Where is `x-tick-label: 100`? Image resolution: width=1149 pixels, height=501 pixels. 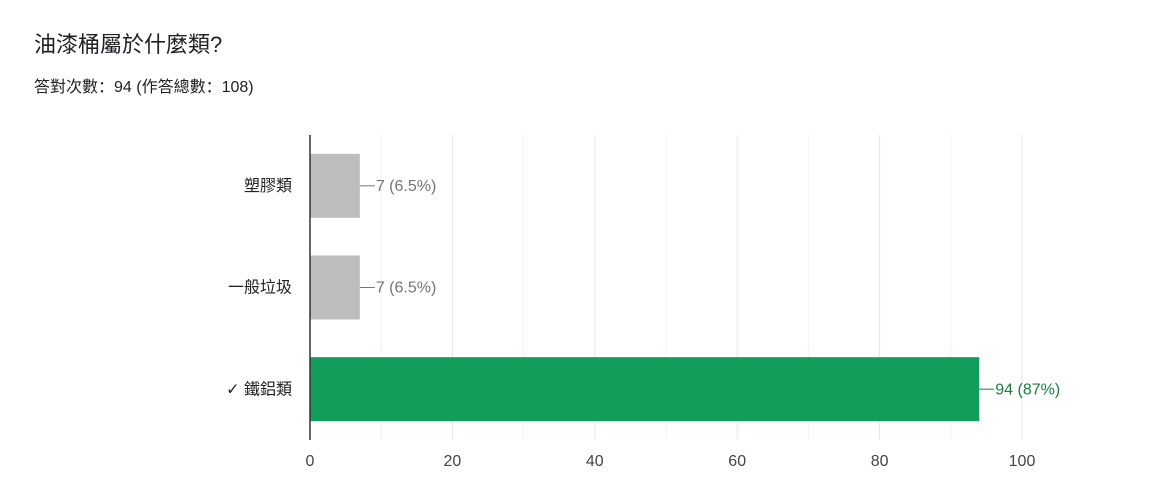 x-tick-label: 100 is located at coordinates (1022, 461).